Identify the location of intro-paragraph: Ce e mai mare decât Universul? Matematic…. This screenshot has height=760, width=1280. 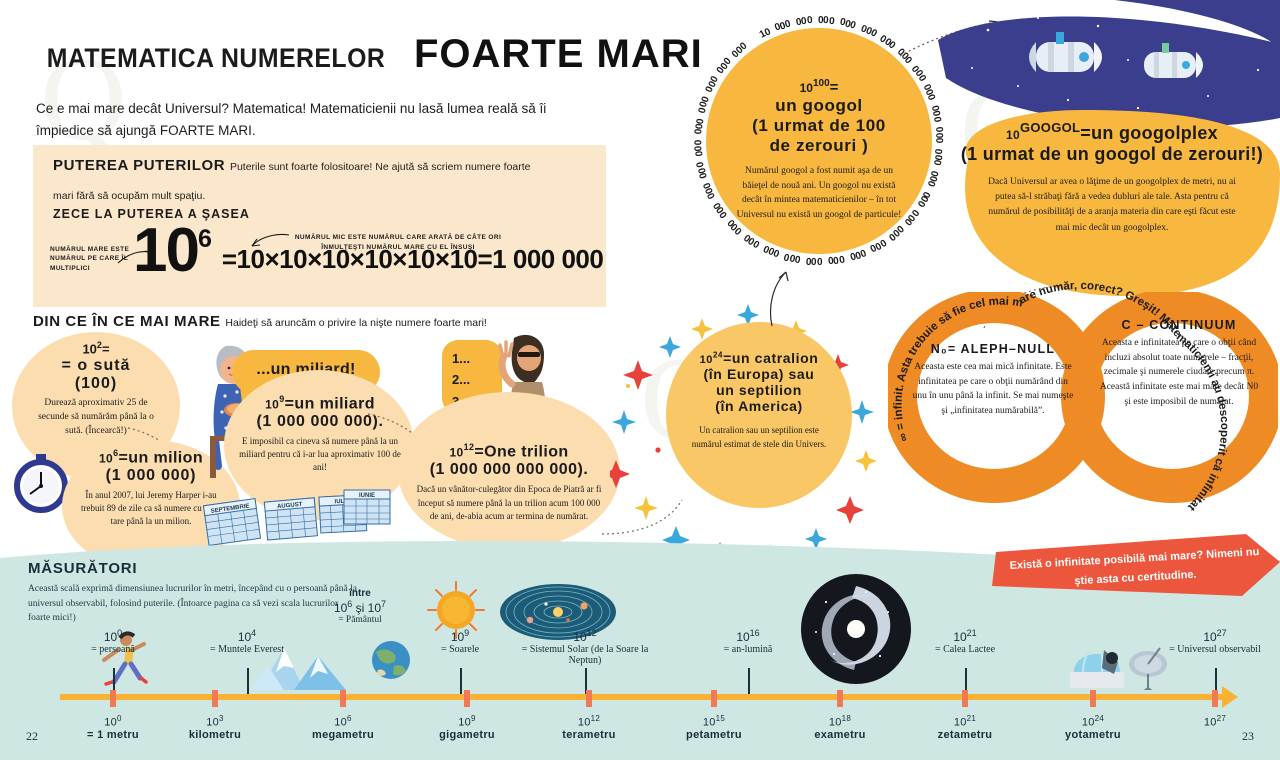
(291, 120).